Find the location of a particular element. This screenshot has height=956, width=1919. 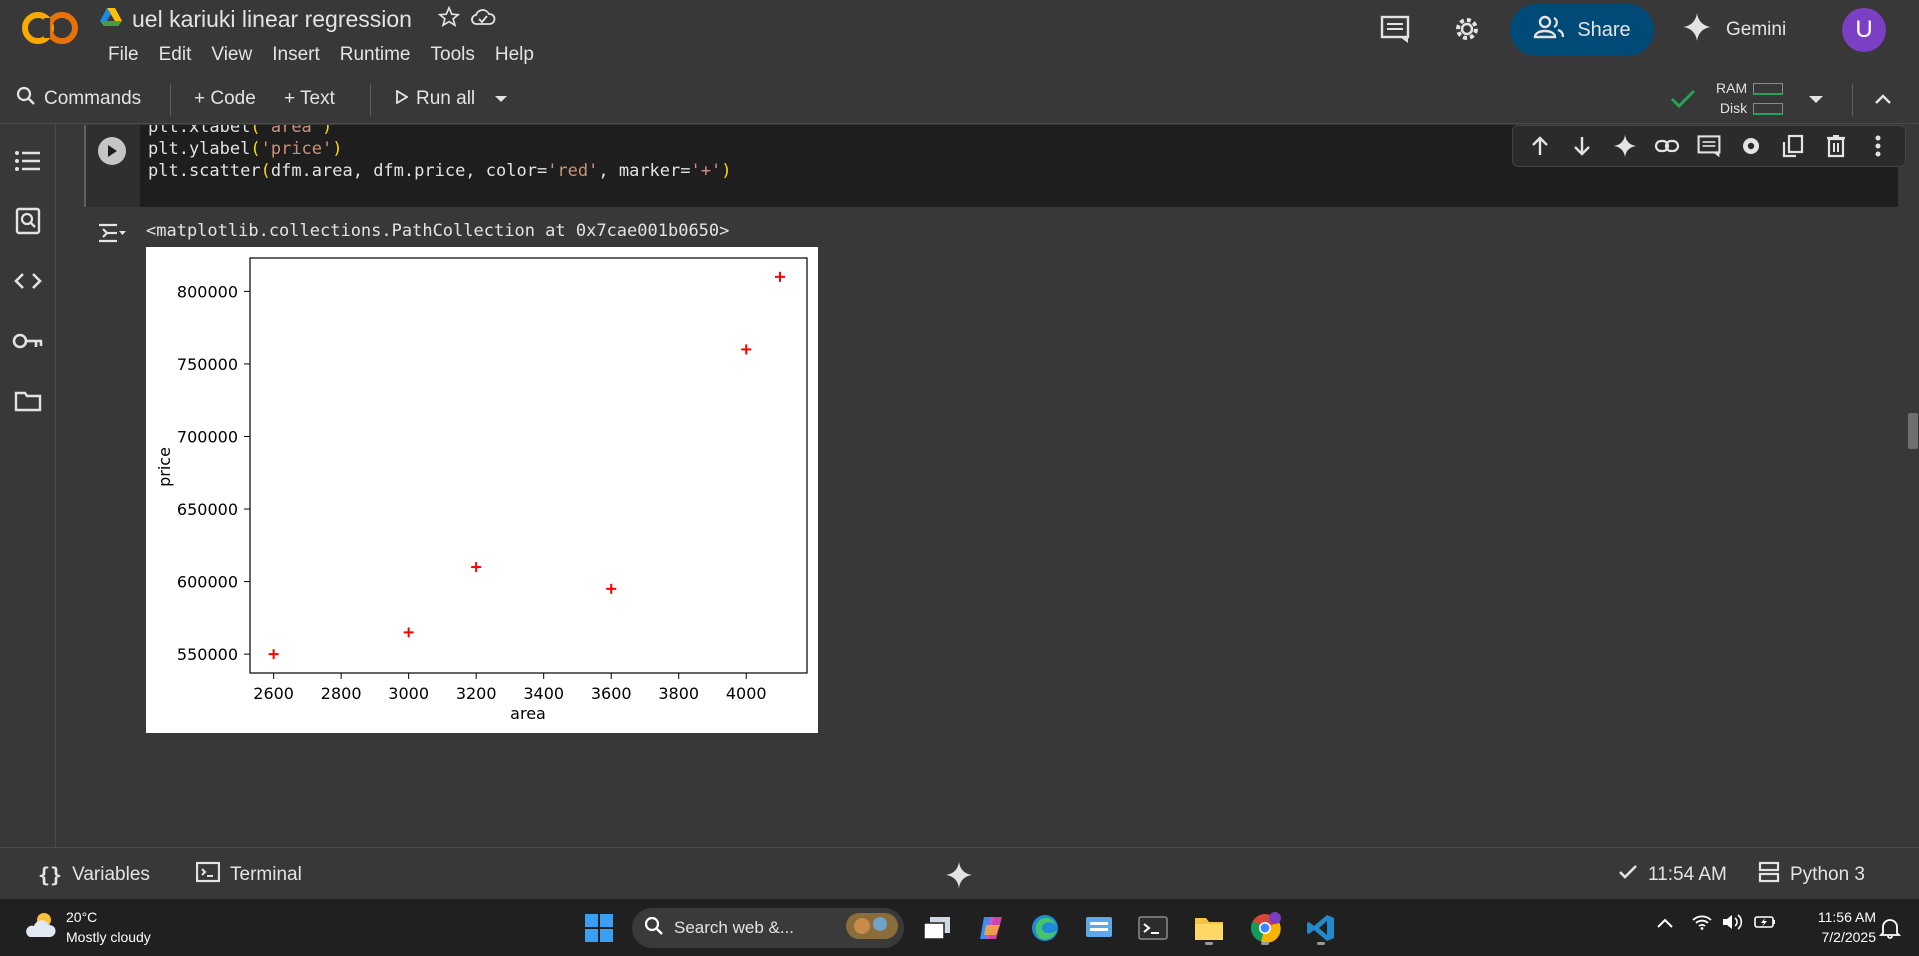

x-axis: 2600 2800 3000 3200 3400 3600 3800 4000 is located at coordinates (510, 688).